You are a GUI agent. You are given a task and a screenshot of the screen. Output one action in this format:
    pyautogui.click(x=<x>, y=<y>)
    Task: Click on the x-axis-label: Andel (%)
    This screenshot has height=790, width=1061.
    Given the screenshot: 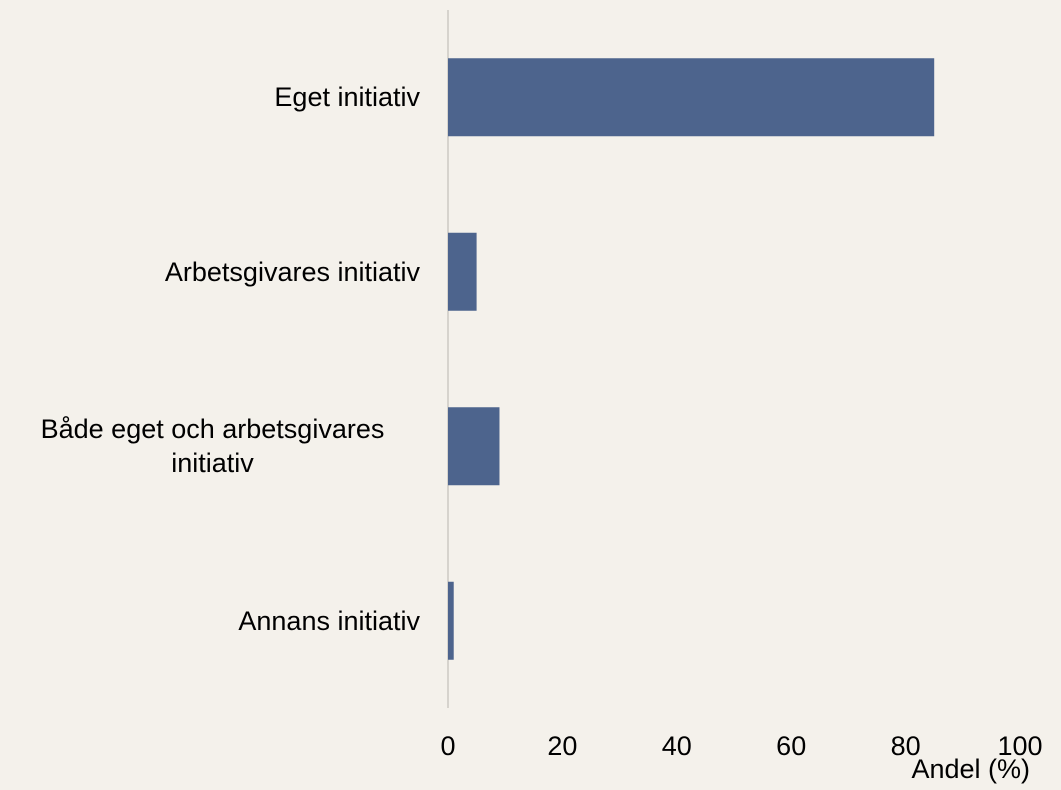 What is the action you would take?
    pyautogui.click(x=970, y=769)
    